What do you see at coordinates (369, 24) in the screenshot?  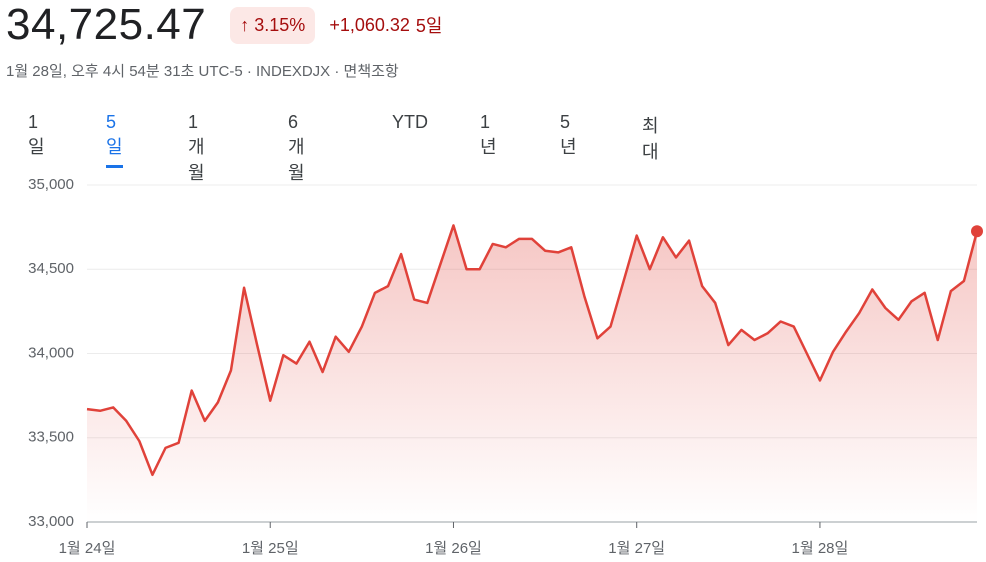 I see `change-abs: +1,060.32` at bounding box center [369, 24].